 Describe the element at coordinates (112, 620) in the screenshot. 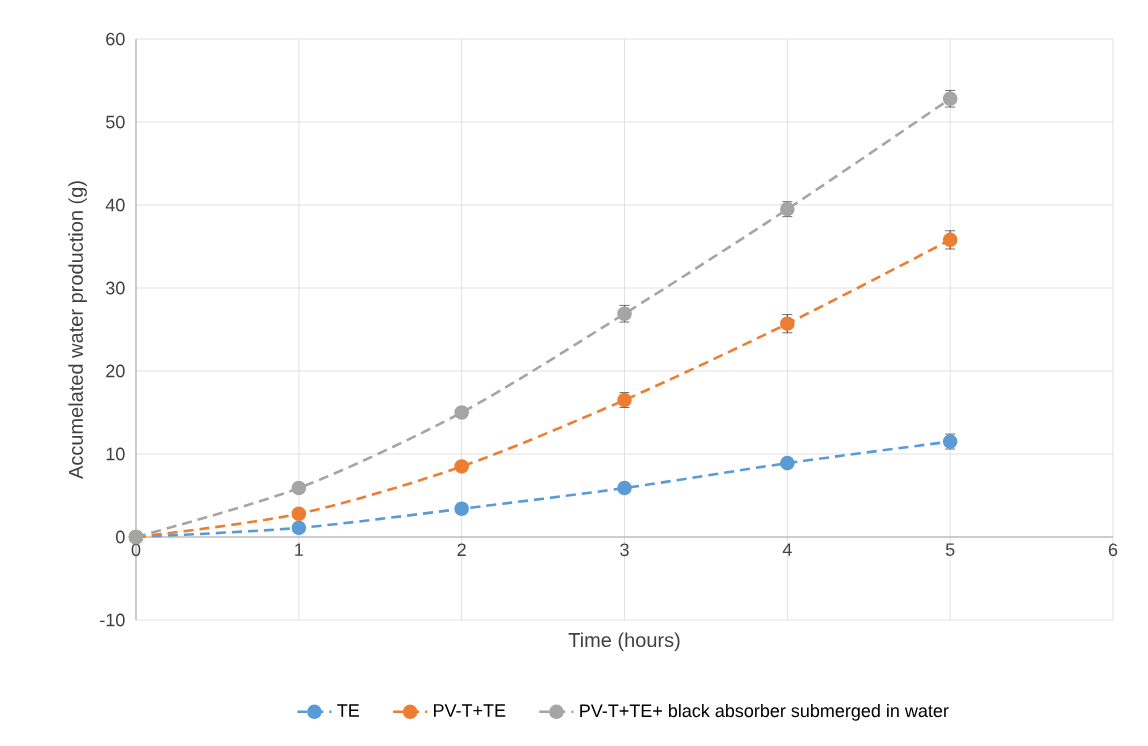

I see `y-tick-label: -10` at that location.